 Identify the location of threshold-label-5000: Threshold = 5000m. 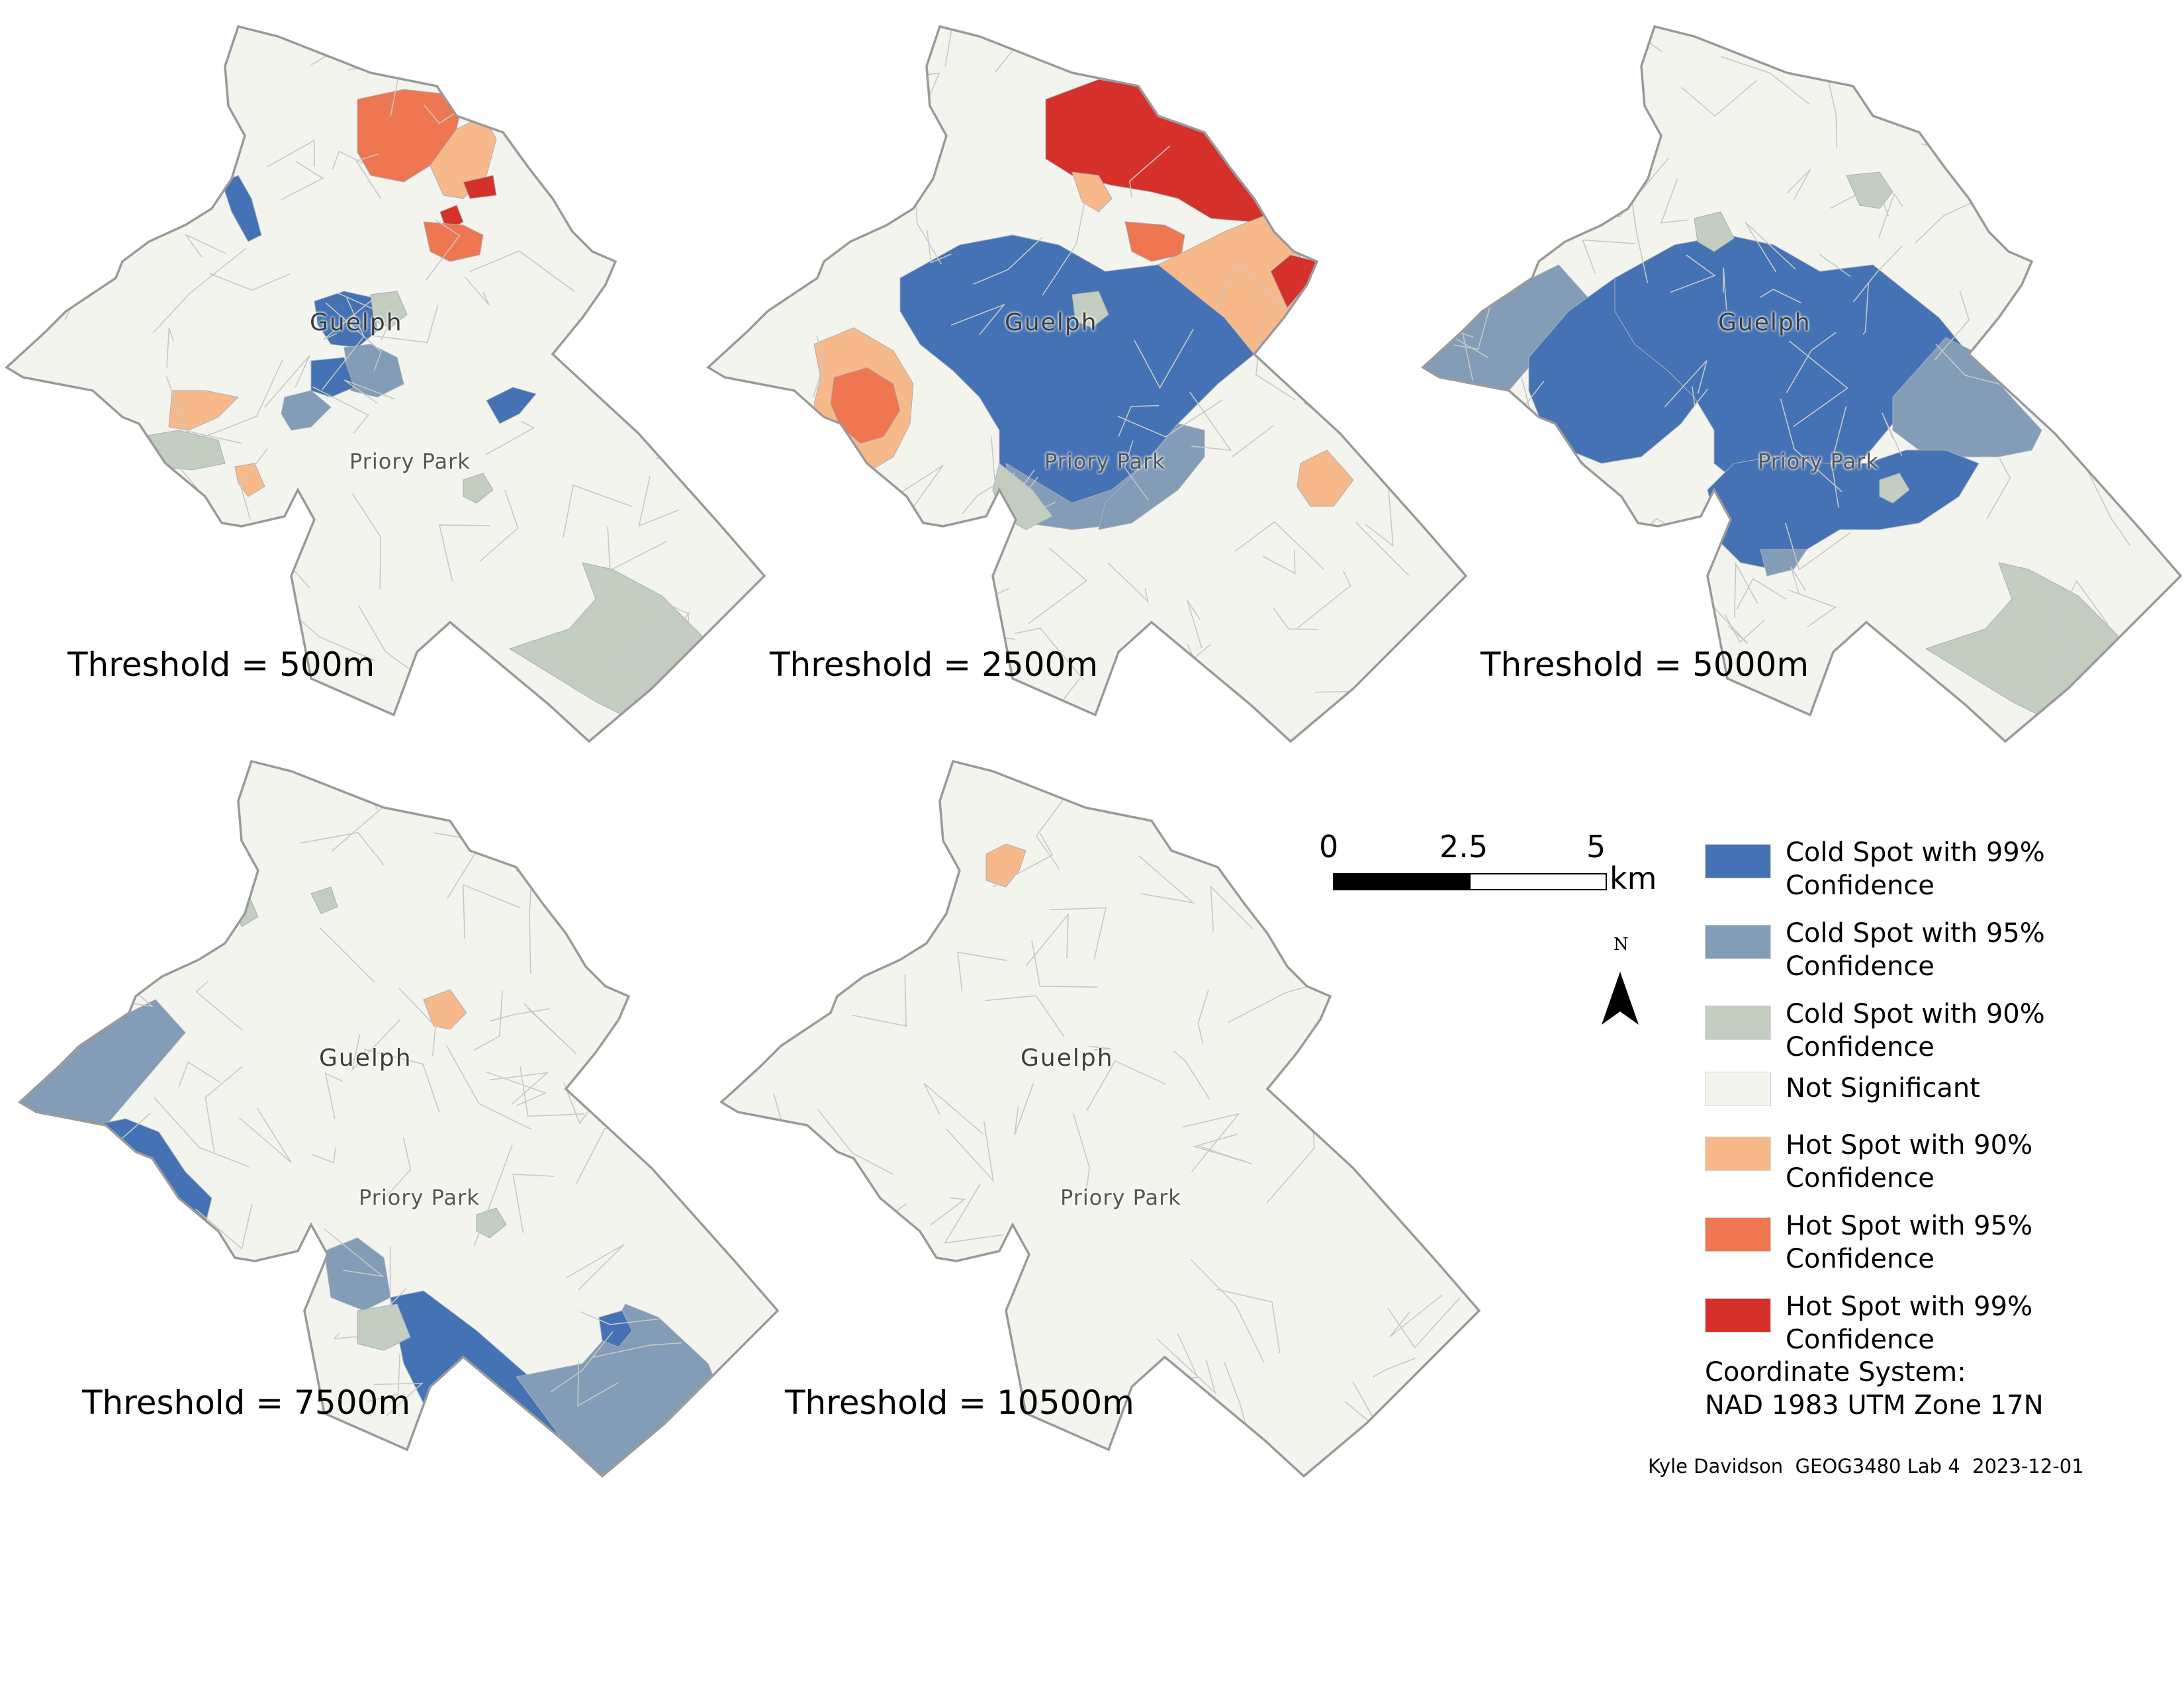
(1644, 664).